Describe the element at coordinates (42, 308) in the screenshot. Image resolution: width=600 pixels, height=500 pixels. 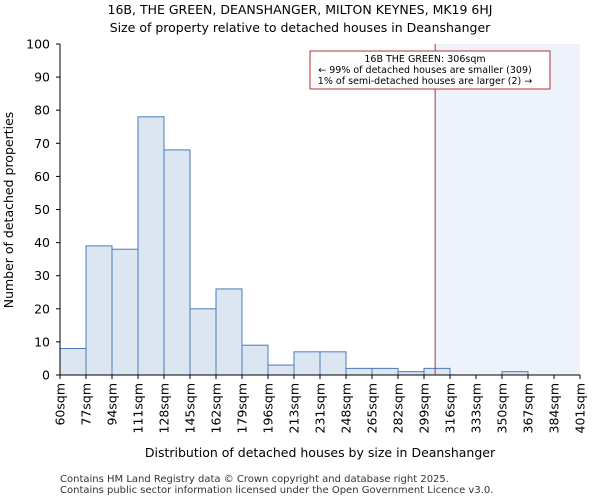
I see `y-tick-label: 20` at that location.